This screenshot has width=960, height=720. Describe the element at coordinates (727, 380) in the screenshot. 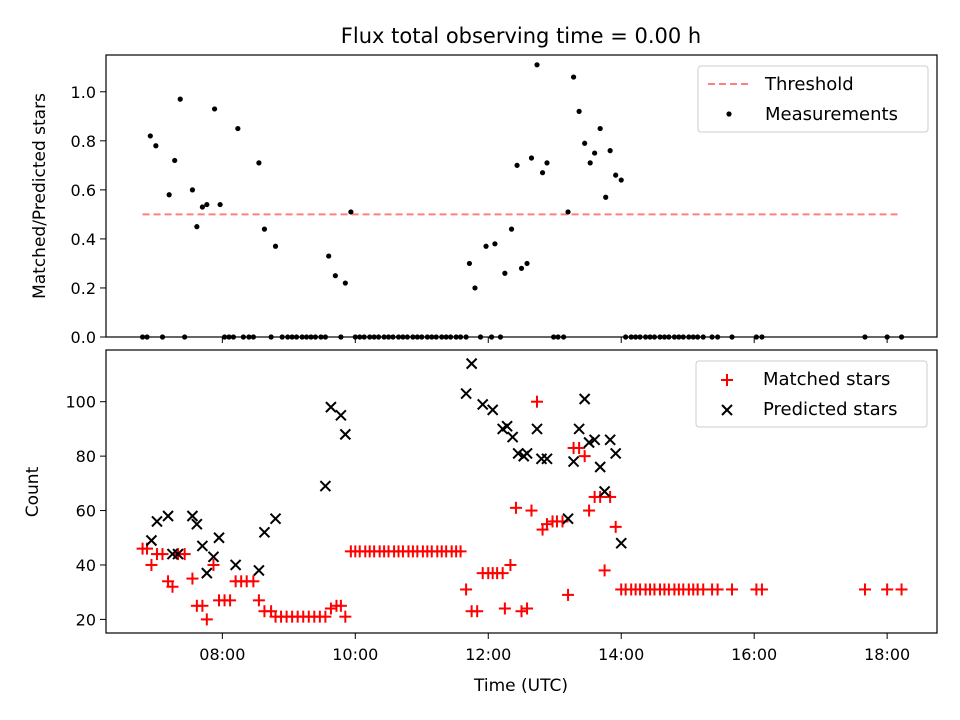

I see `legend-matched-marker` at that location.